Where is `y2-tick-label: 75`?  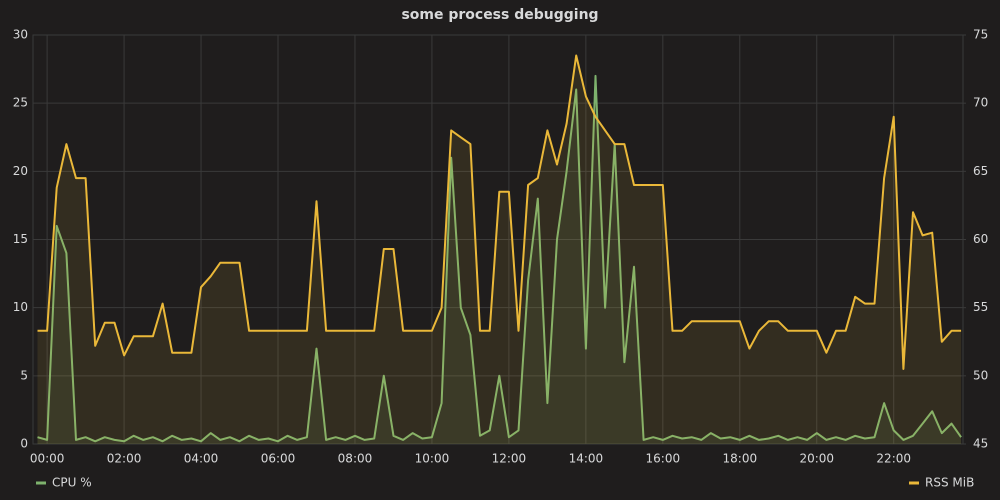
y2-tick-label: 75 is located at coordinates (980, 35).